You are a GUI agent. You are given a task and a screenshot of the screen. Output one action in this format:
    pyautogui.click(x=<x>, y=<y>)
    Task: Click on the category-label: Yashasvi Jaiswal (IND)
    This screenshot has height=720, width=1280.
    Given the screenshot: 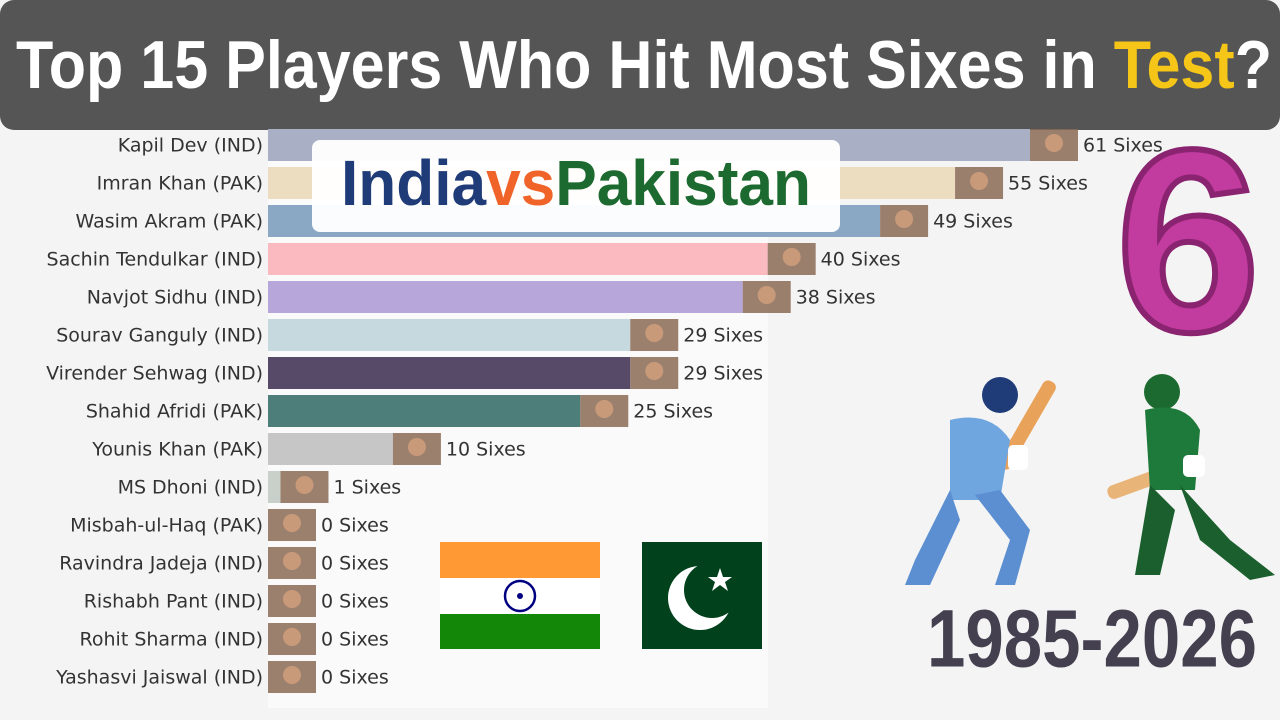 What is the action you would take?
    pyautogui.click(x=159, y=678)
    